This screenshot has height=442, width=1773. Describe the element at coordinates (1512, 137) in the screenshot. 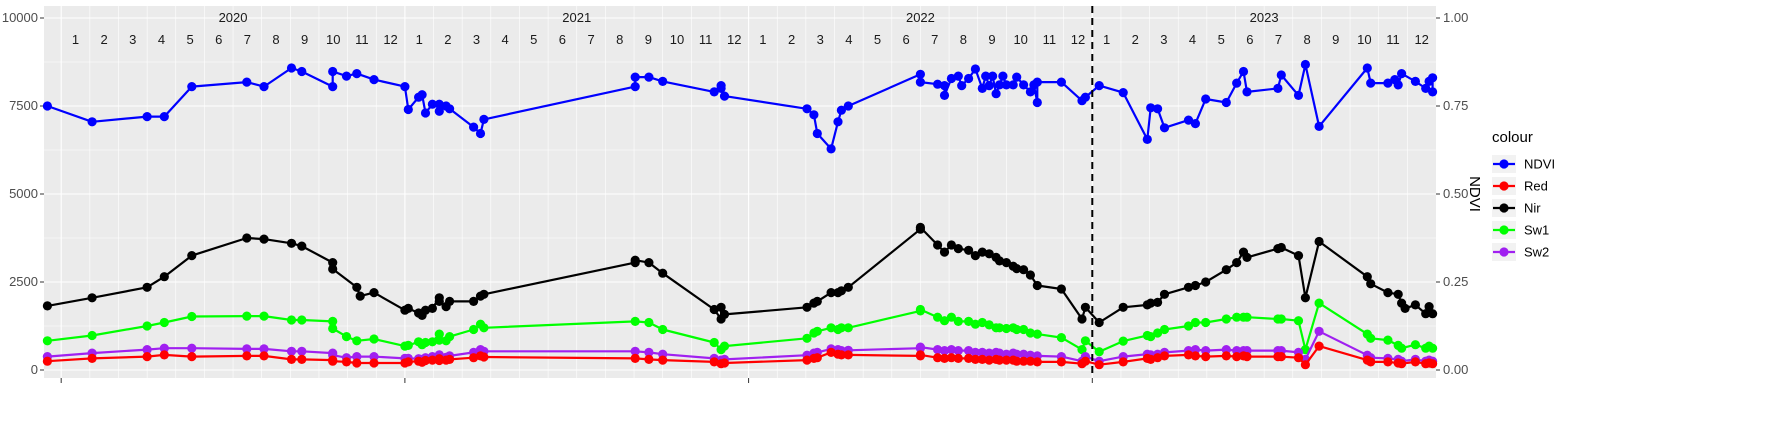

I see `legend-title: colour` at that location.